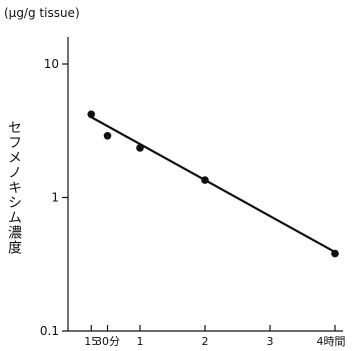 The width and height of the screenshot is (362, 351). Describe the element at coordinates (91, 341) in the screenshot. I see `x-tick-label: 15` at that location.